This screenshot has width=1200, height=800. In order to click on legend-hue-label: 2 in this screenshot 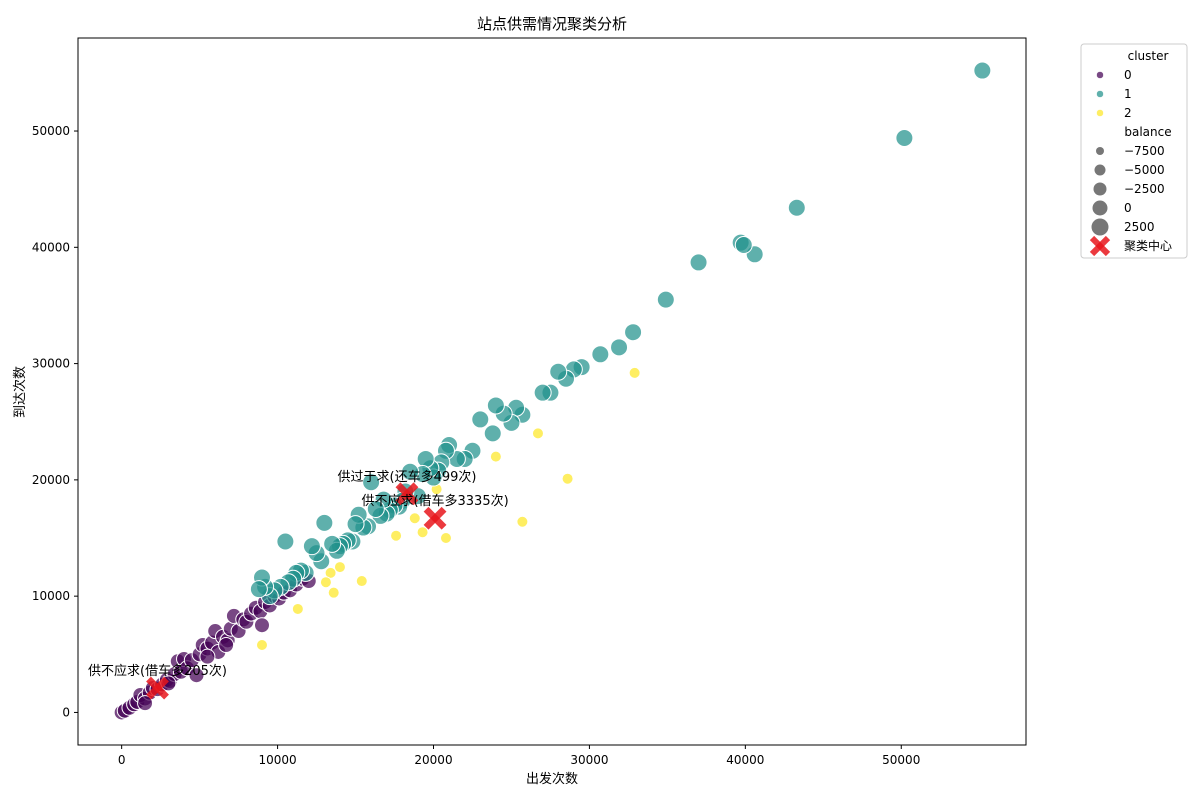, I will do `click(1128, 113)`.